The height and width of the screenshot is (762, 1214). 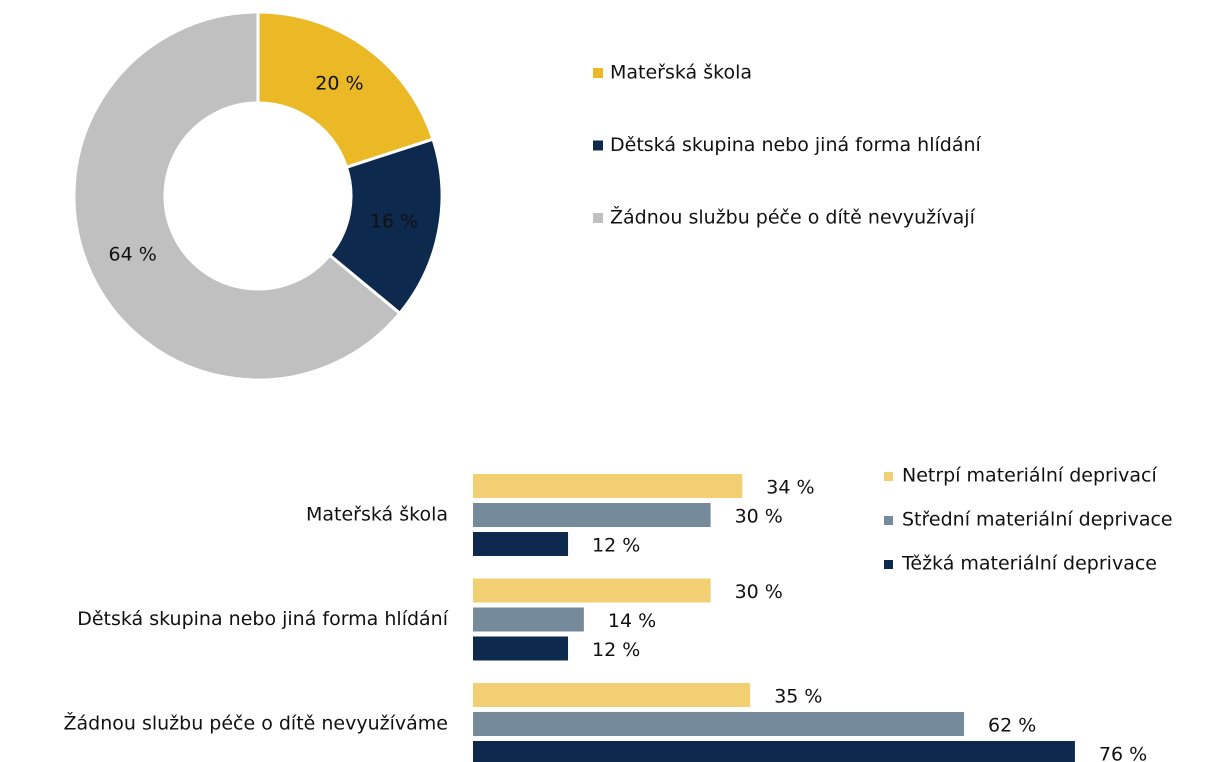 I want to click on legend-label: Dětská skupina nebo jiná forma hlídání, so click(x=796, y=145).